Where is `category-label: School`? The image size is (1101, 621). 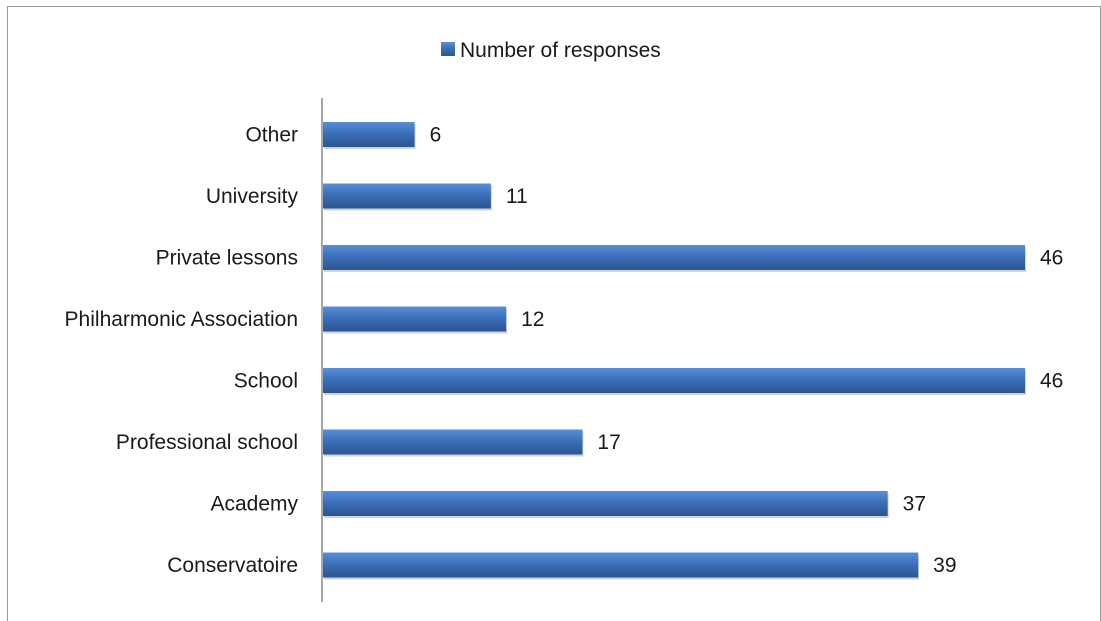 category-label: School is located at coordinates (266, 381).